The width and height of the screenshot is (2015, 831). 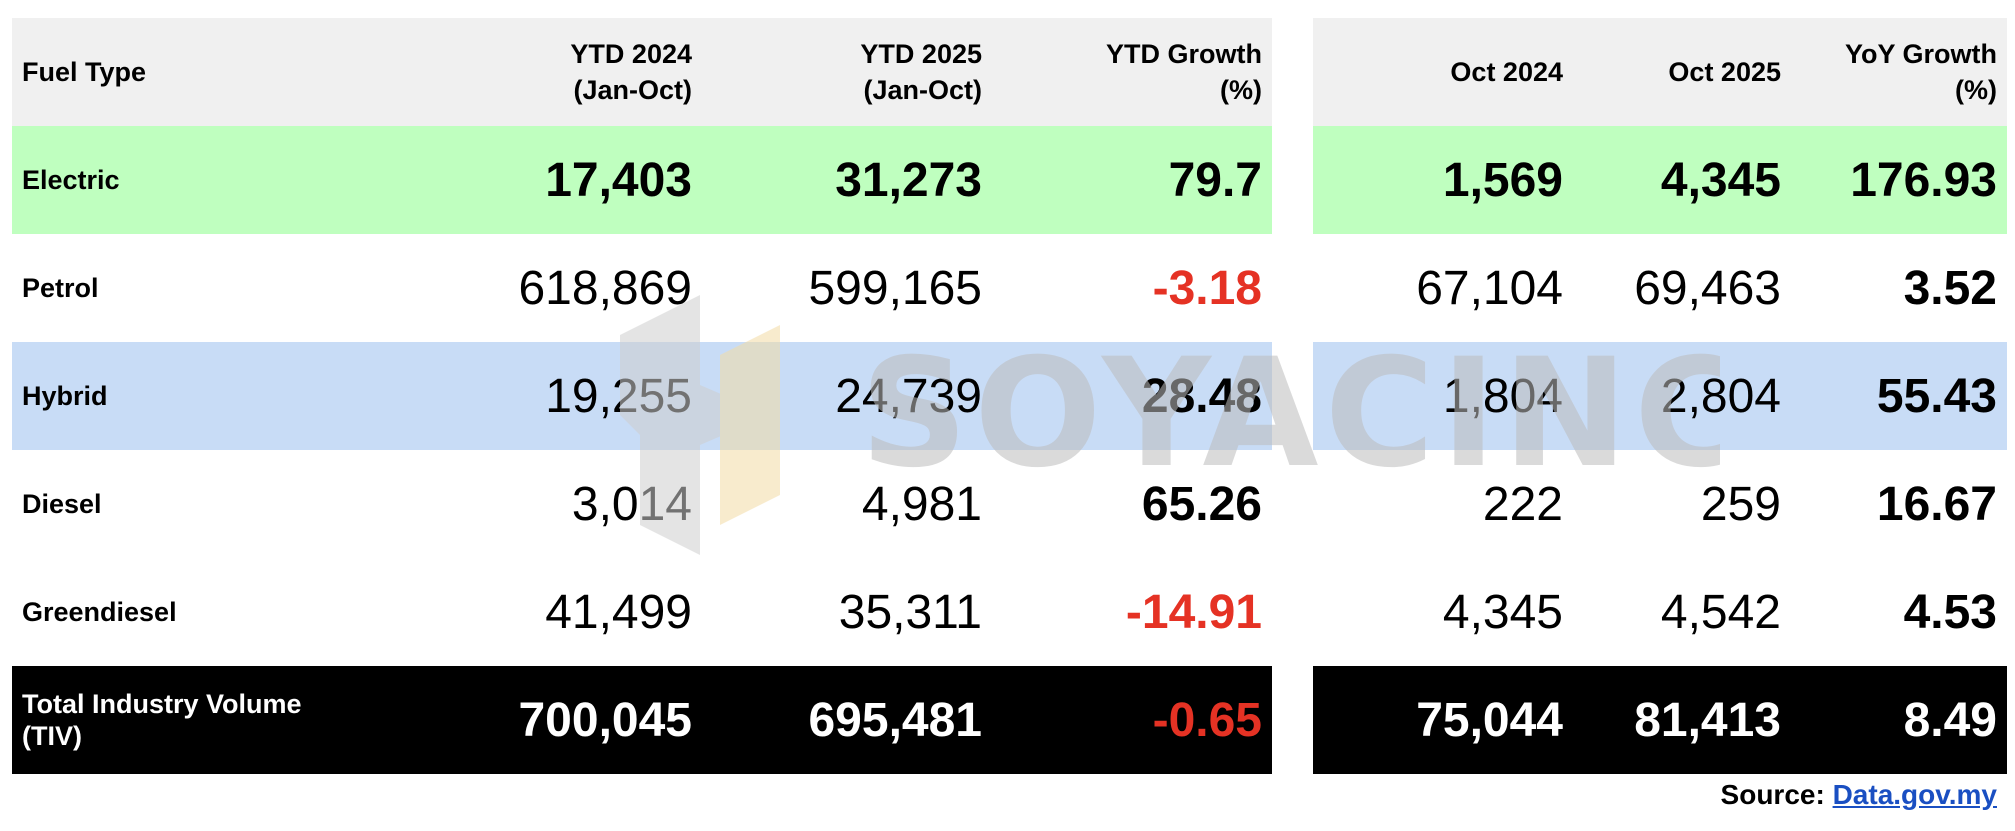 What do you see at coordinates (1682, 72) in the screenshot?
I see `header-oct-2025: Oct 2025` at bounding box center [1682, 72].